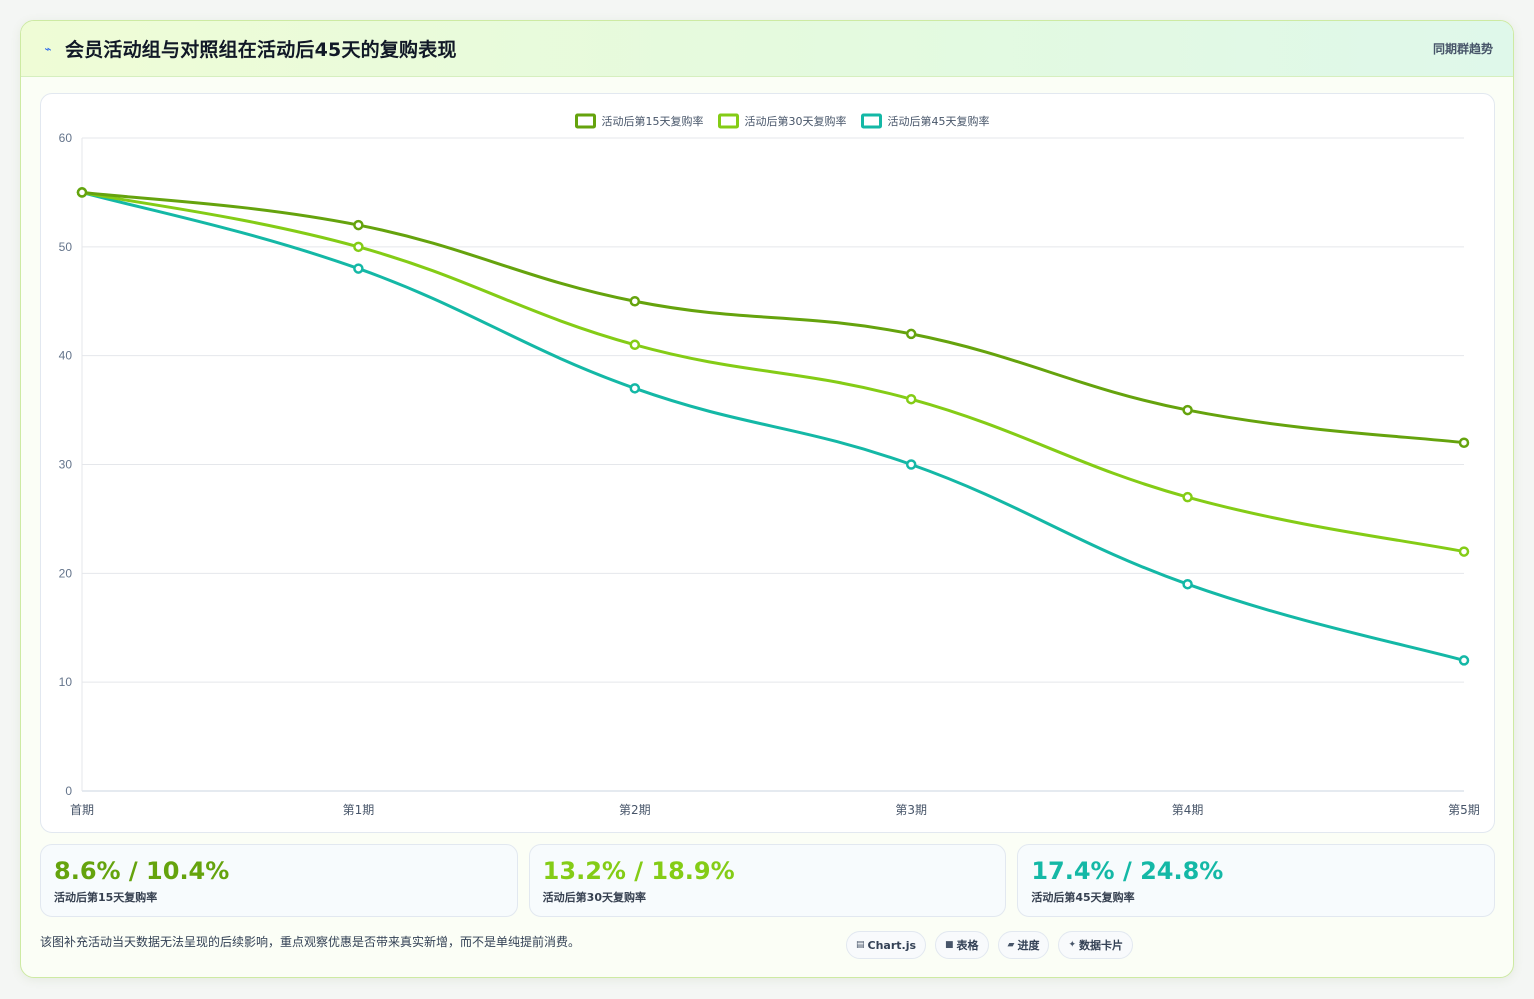 Image resolution: width=1534 pixels, height=999 pixels. Describe the element at coordinates (860, 945) in the screenshot. I see `chart-icon: ▤` at that location.